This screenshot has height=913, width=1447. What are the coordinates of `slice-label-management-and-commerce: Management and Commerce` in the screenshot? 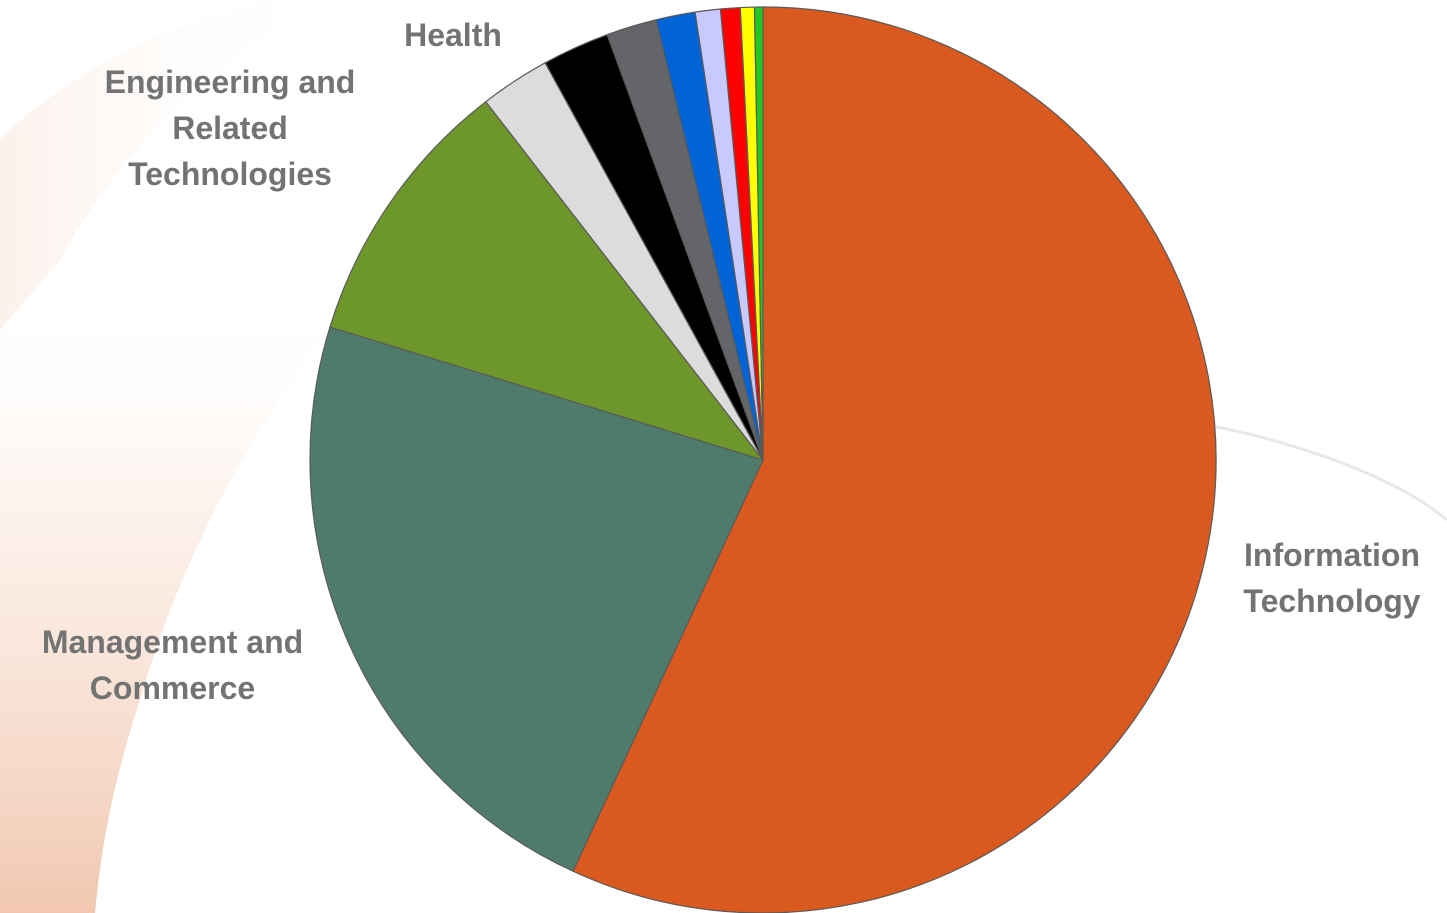 It's located at (172, 665).